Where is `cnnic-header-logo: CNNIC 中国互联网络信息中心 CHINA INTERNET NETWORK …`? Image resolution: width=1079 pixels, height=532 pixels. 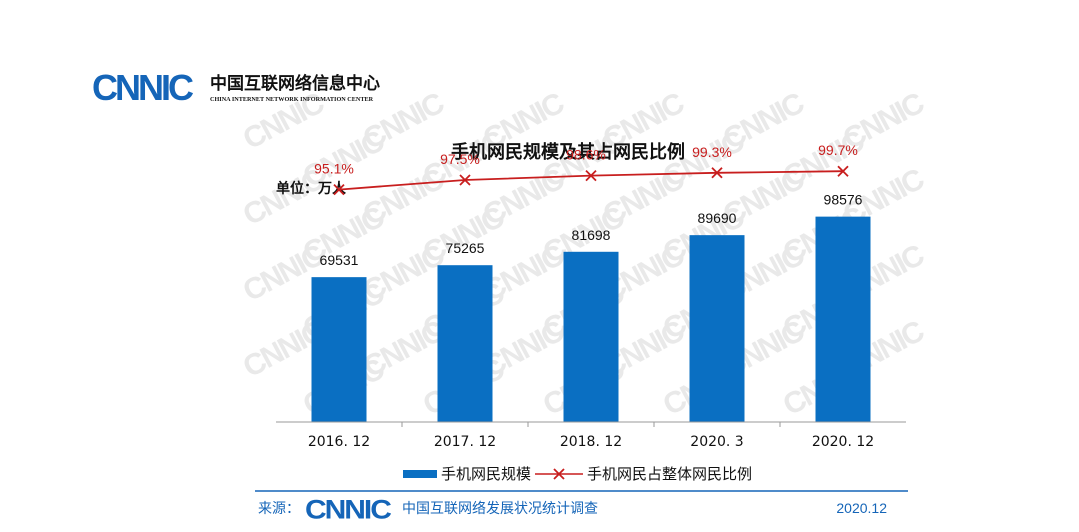
cnnic-header-logo: CNNIC 中国互联网络信息中心 CHINA INTERNET NETWORK … is located at coordinates (252, 87).